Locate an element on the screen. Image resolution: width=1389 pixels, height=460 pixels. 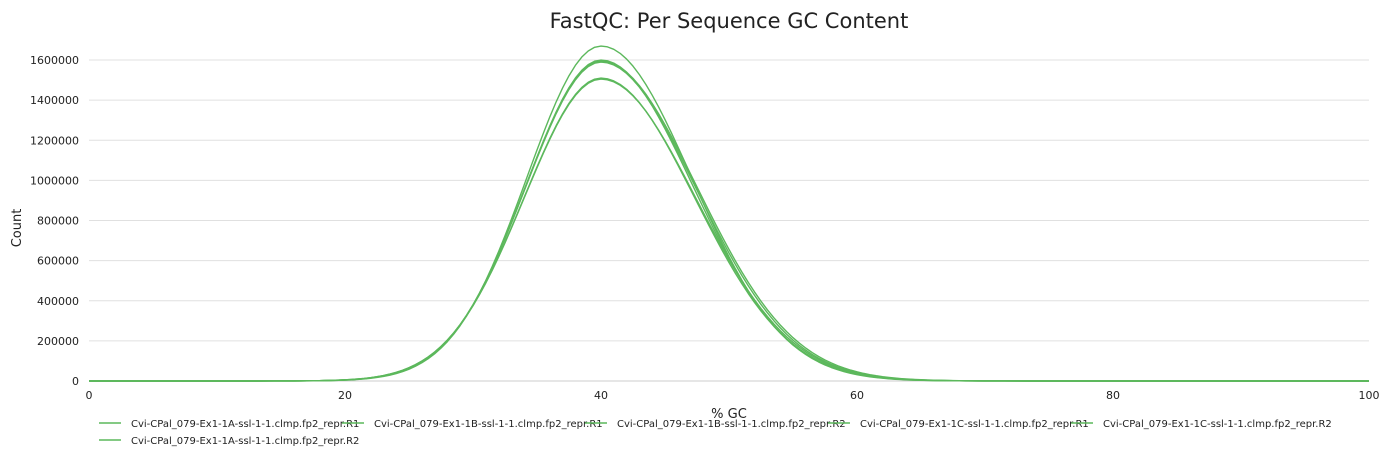
y-axis-label: Count is located at coordinates (17, 228).